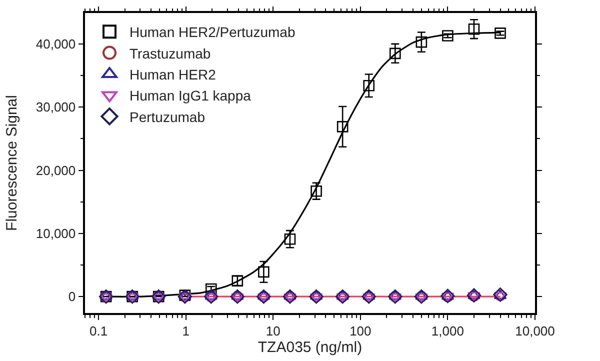  I want to click on legend-label: Pertuzumab, so click(168, 116).